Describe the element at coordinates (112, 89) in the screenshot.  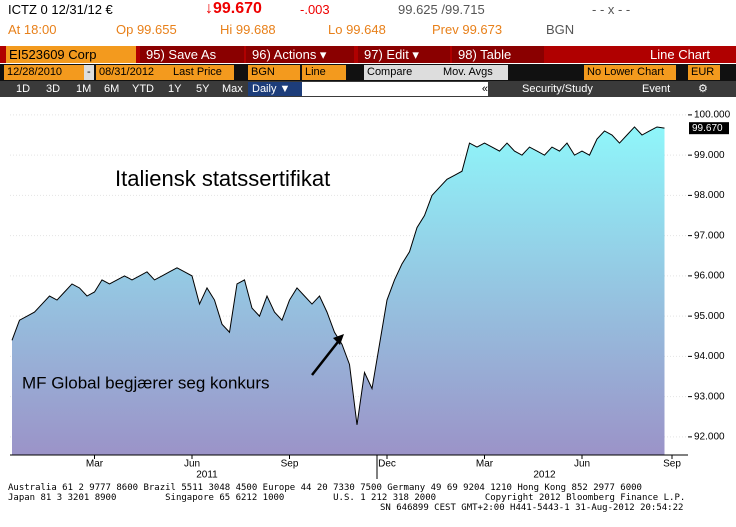
I see `period-button: 6M` at that location.